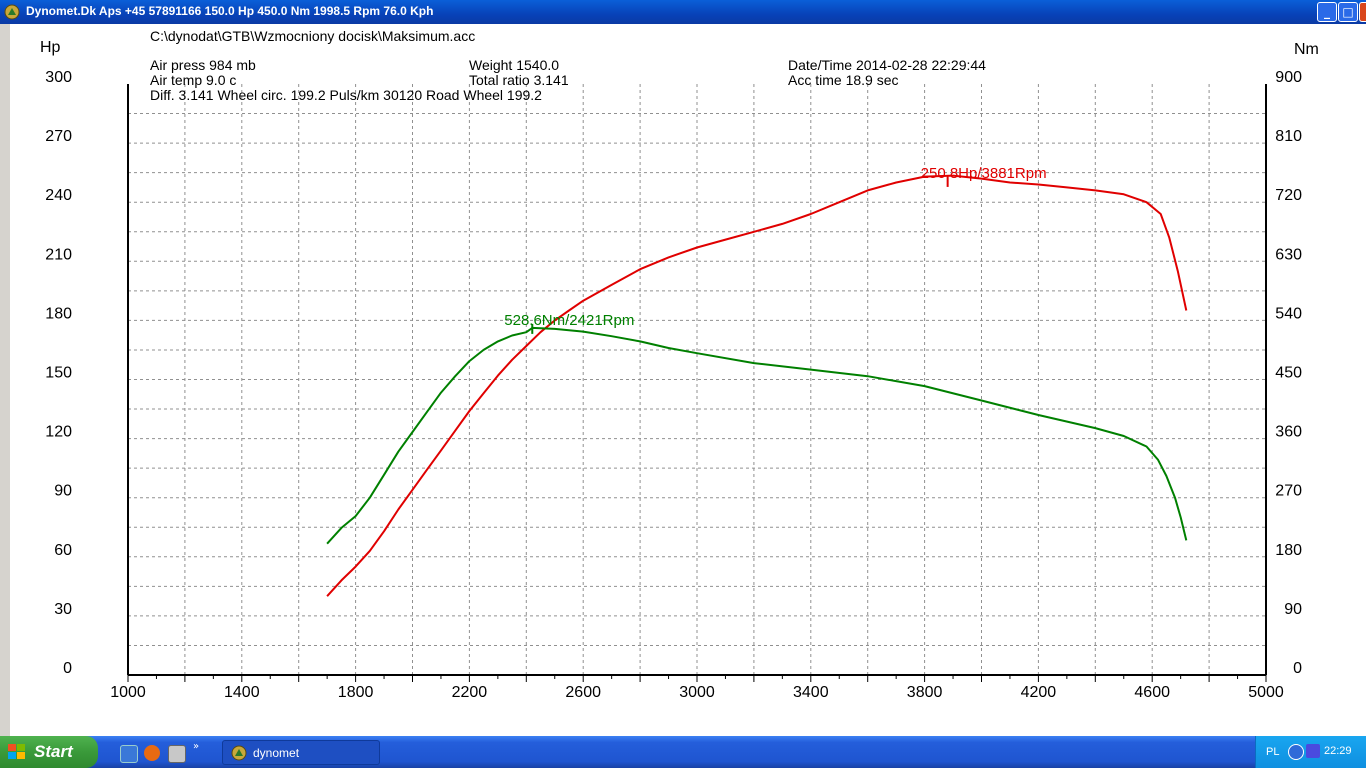 The width and height of the screenshot is (1366, 768). Describe the element at coordinates (16, 751) in the screenshot. I see `windows-flag-icon` at that location.